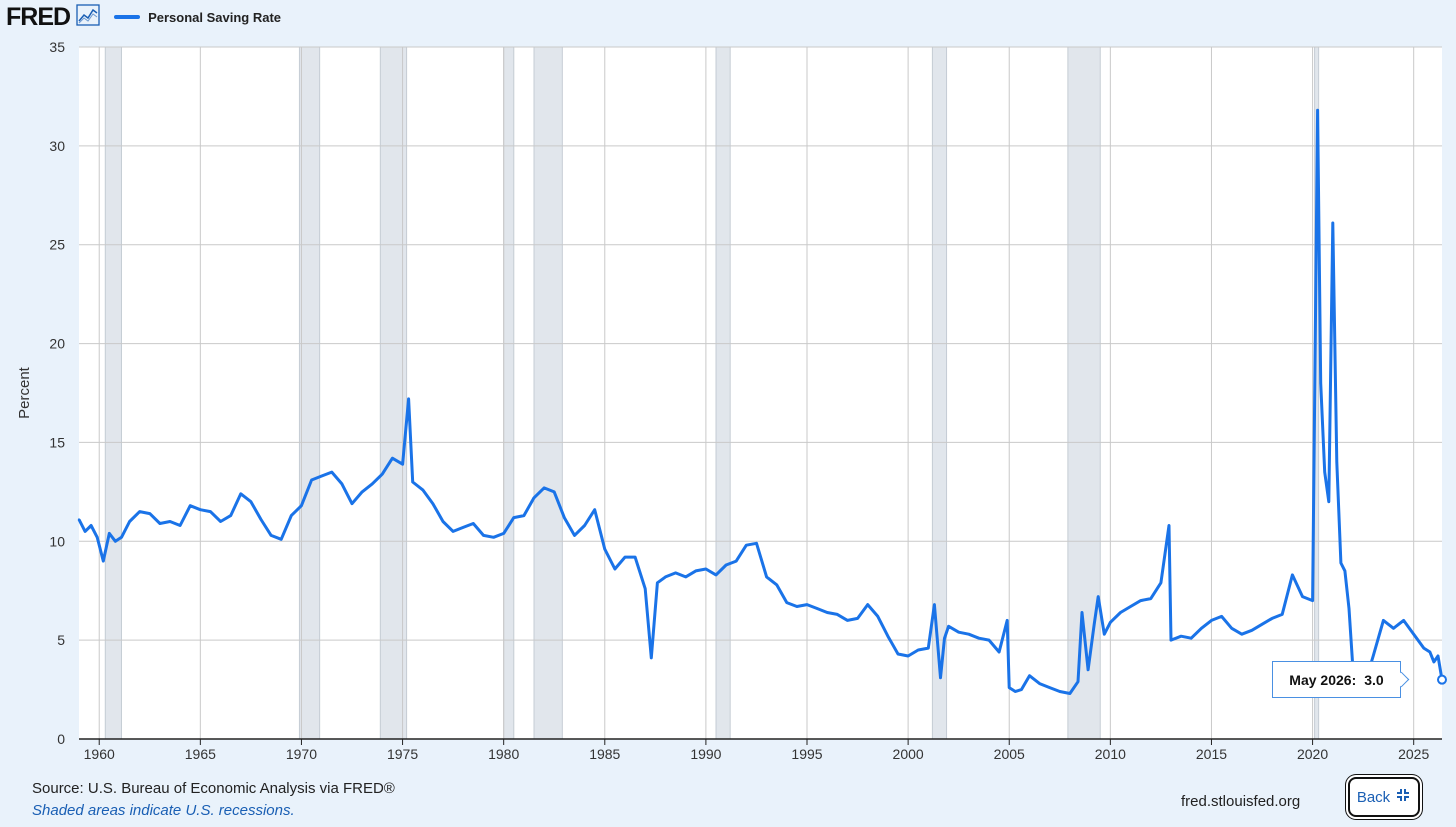 The width and height of the screenshot is (1456, 827). I want to click on line-chart-icon, so click(88, 17).